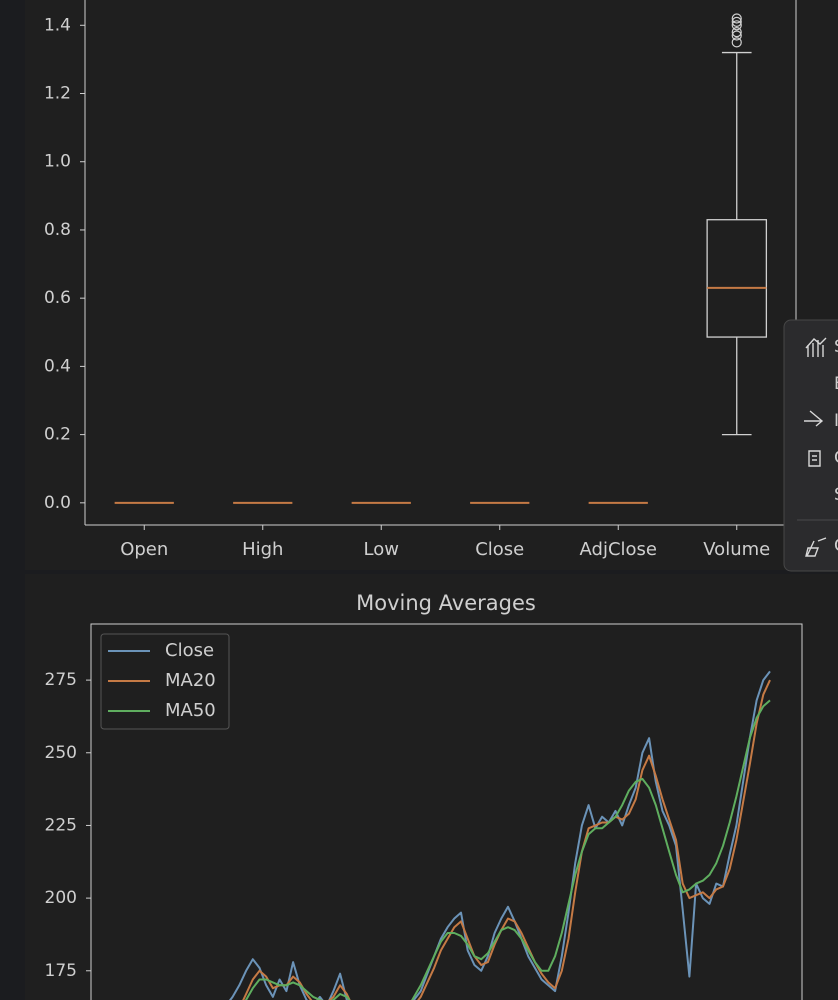  What do you see at coordinates (144, 549) in the screenshot?
I see `x-tick-label: Open` at bounding box center [144, 549].